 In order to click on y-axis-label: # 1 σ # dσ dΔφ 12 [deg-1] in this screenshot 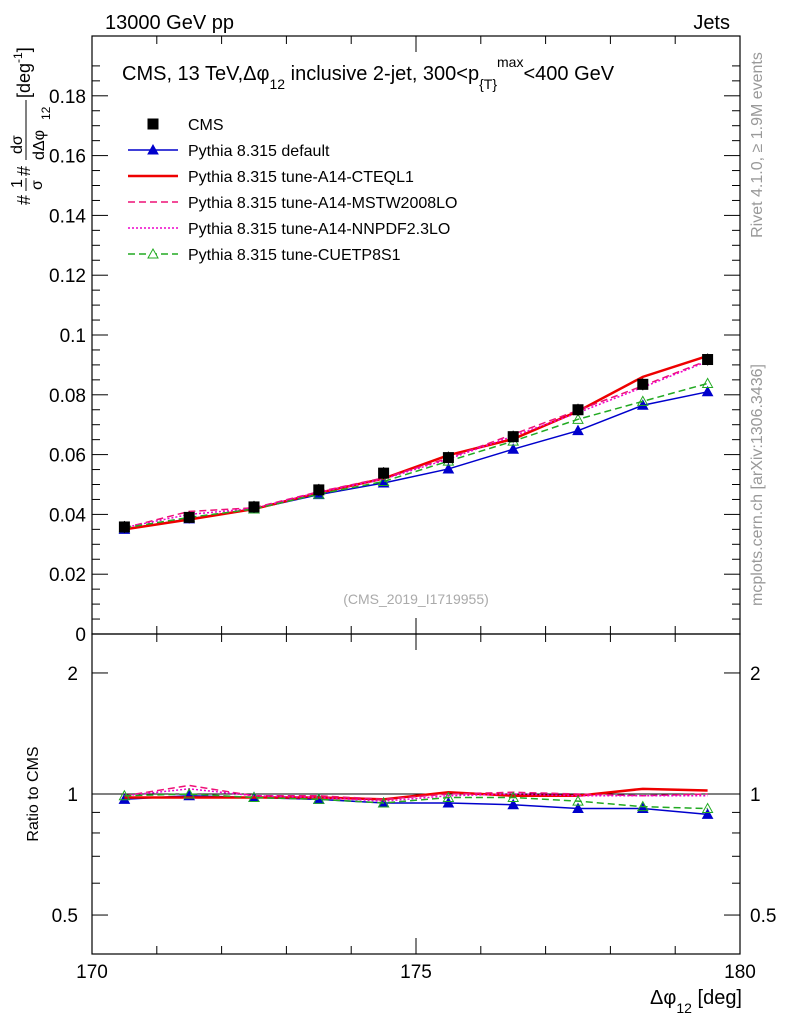, I will do `click(31, 126)`.